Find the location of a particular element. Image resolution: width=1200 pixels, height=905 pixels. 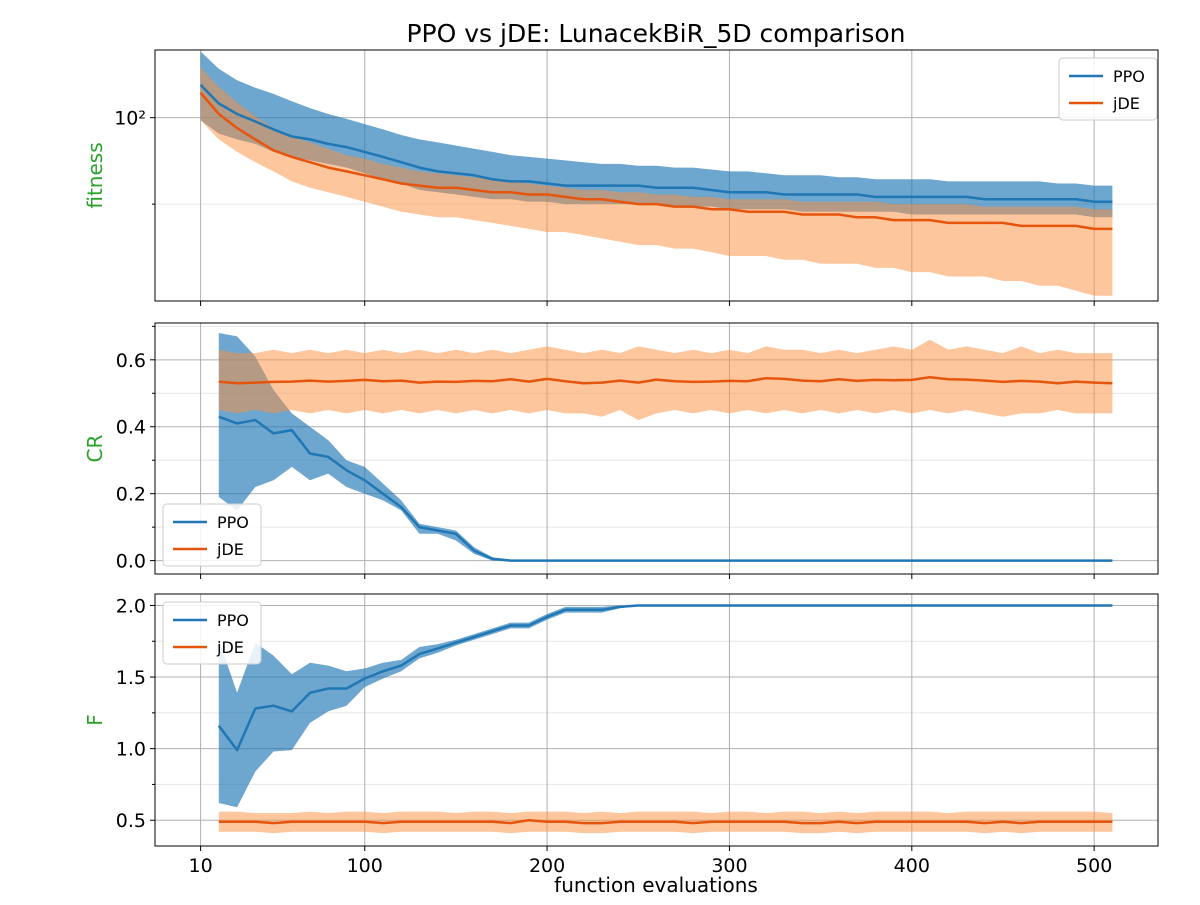

x-tick-label: 10 is located at coordinates (200, 866).